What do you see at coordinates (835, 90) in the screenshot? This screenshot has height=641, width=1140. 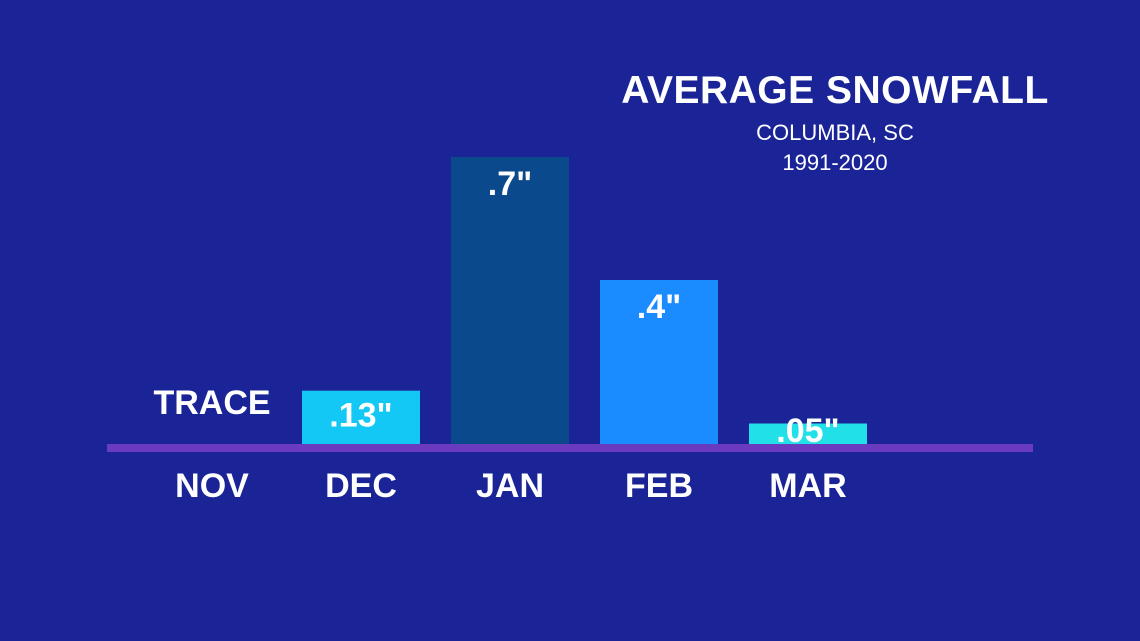 I see `chart-title: AVERAGE SNOWFALL` at bounding box center [835, 90].